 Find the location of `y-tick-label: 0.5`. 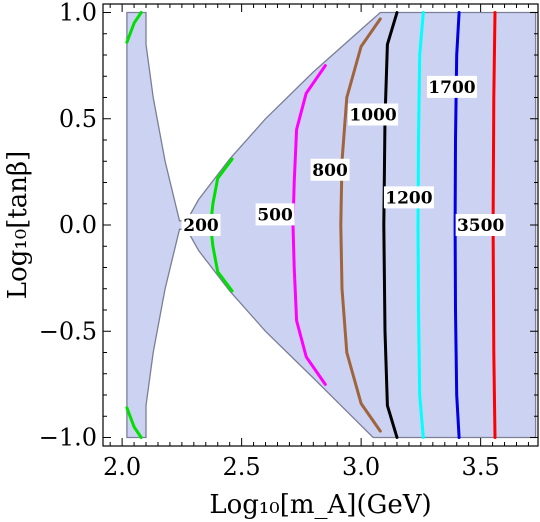

y-tick-label: 0.5 is located at coordinates (78, 119).